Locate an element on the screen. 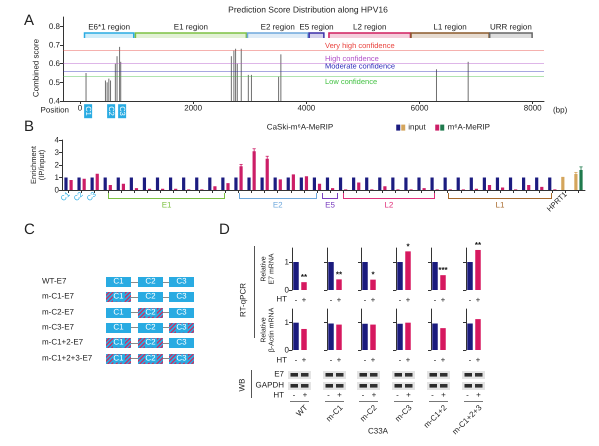 The width and height of the screenshot is (599, 446). text: C2 is located at coordinates (150, 342).